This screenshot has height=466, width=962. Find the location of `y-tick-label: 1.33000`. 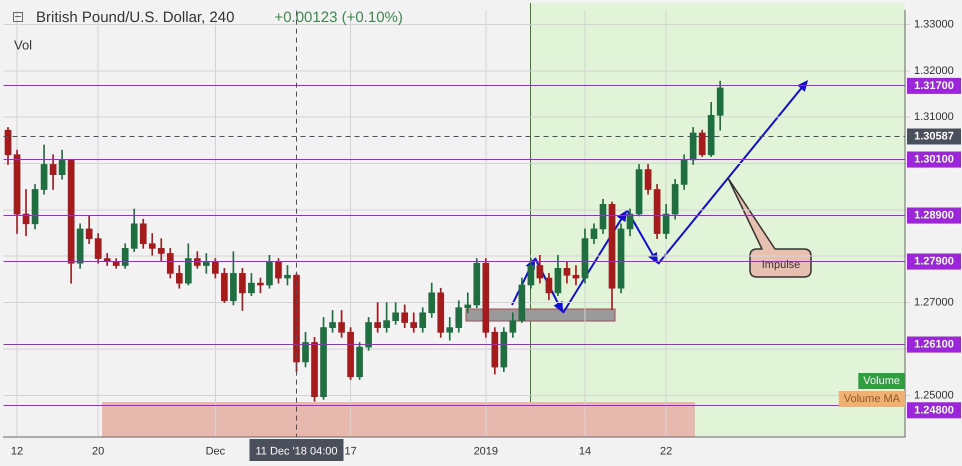

y-tick-label: 1.33000 is located at coordinates (934, 24).